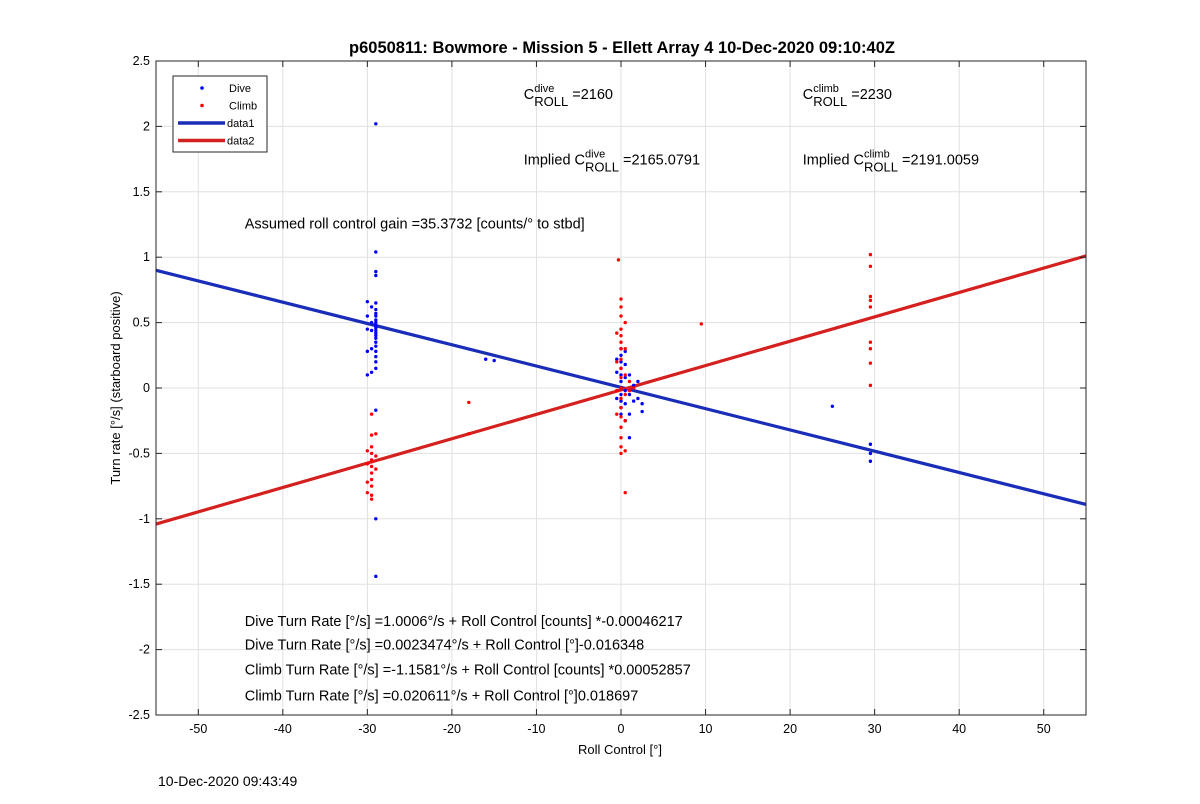 The height and width of the screenshot is (804, 1200). I want to click on x-tick-label: 20, so click(790, 729).